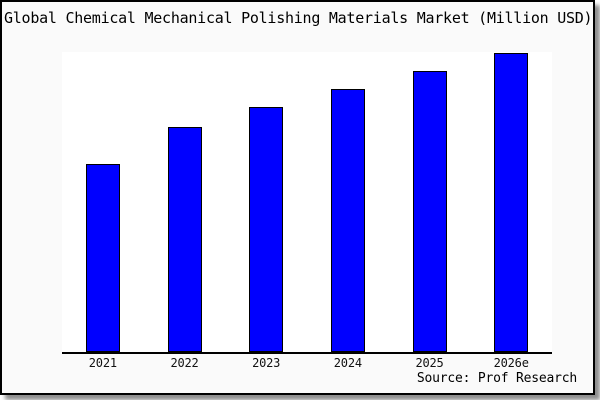 The width and height of the screenshot is (600, 400). I want to click on x-tick-label-2026e: 2026e, so click(511, 363).